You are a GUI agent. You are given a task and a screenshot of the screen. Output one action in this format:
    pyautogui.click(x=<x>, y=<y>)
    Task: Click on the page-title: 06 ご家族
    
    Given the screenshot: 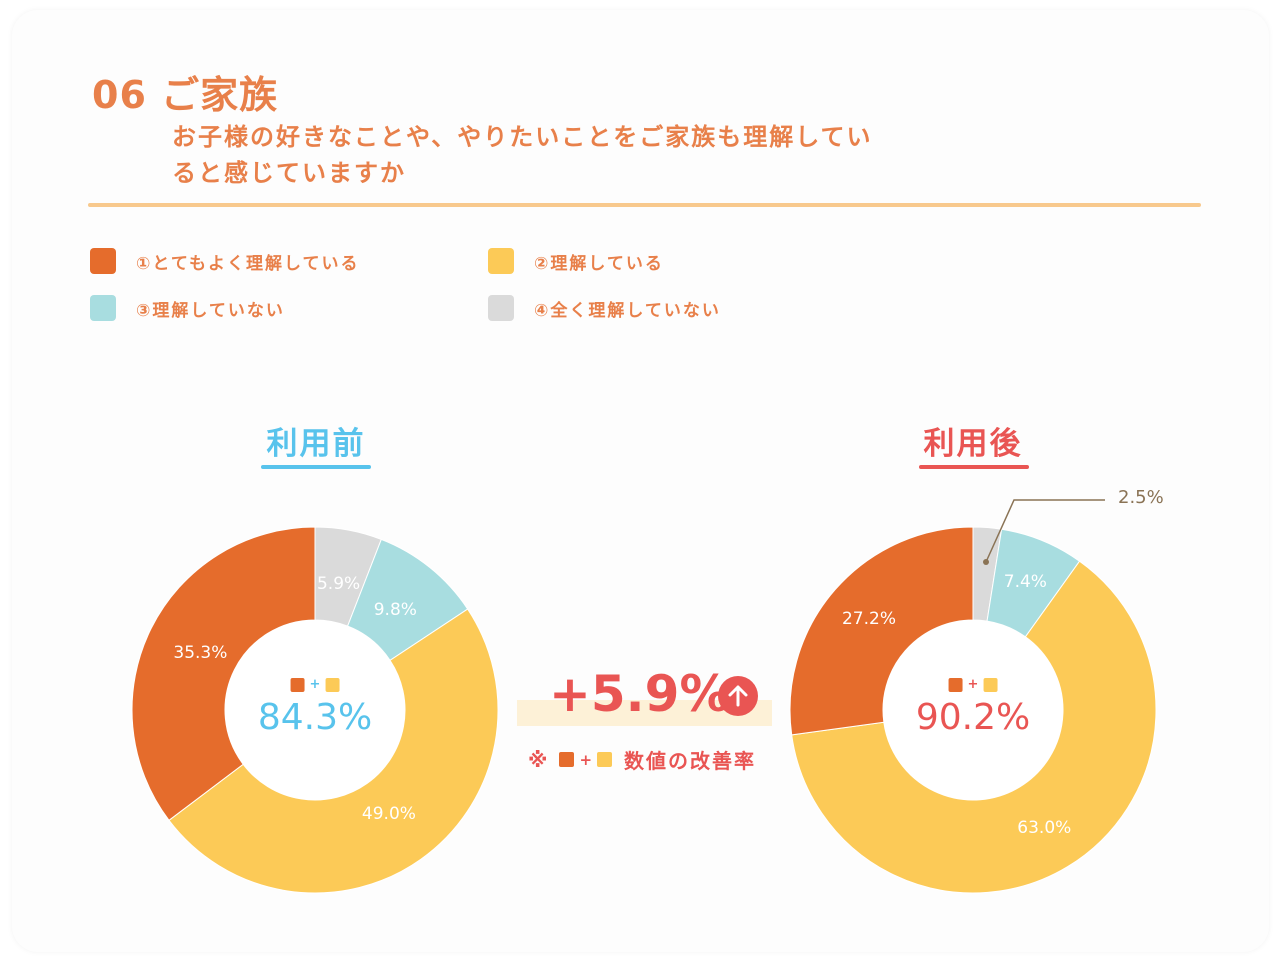 What is the action you would take?
    pyautogui.click(x=185, y=95)
    